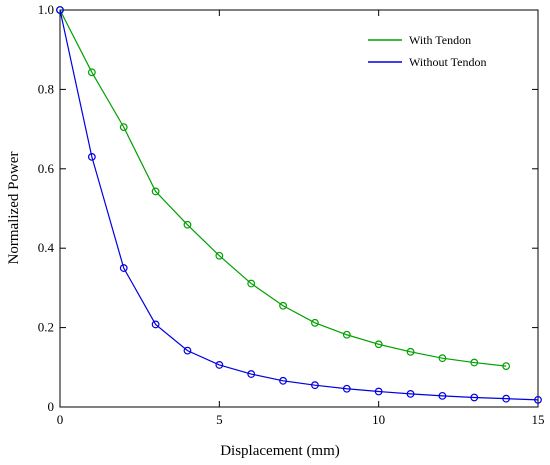  I want to click on legend-label: With Tendon, so click(440, 40).